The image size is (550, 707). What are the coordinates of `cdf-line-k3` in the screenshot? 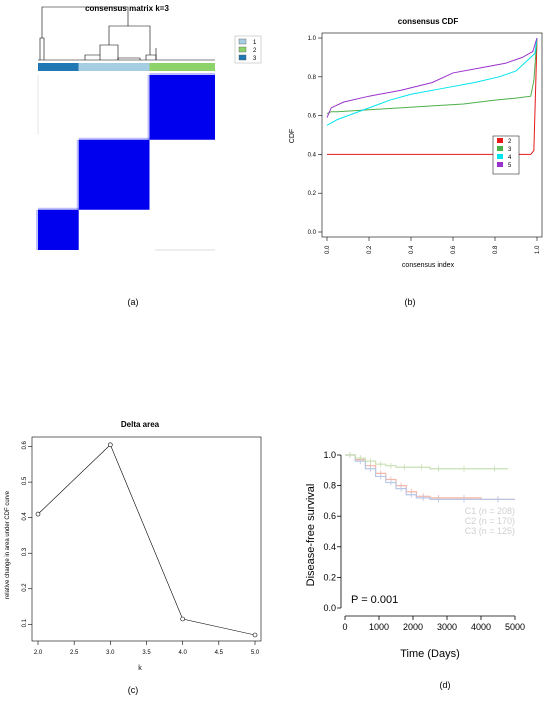 It's located at (432, 76).